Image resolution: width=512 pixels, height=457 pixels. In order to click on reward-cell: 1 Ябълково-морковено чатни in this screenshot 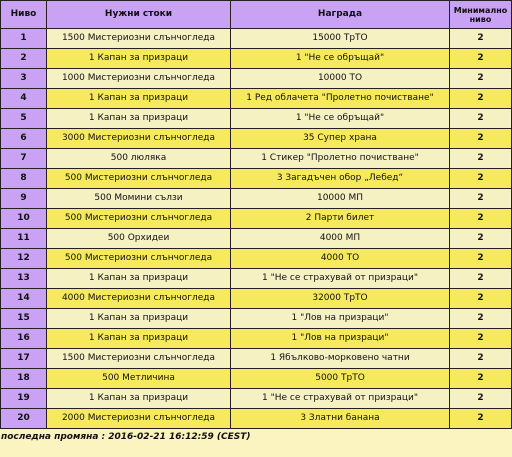, I will do `click(340, 358)`.